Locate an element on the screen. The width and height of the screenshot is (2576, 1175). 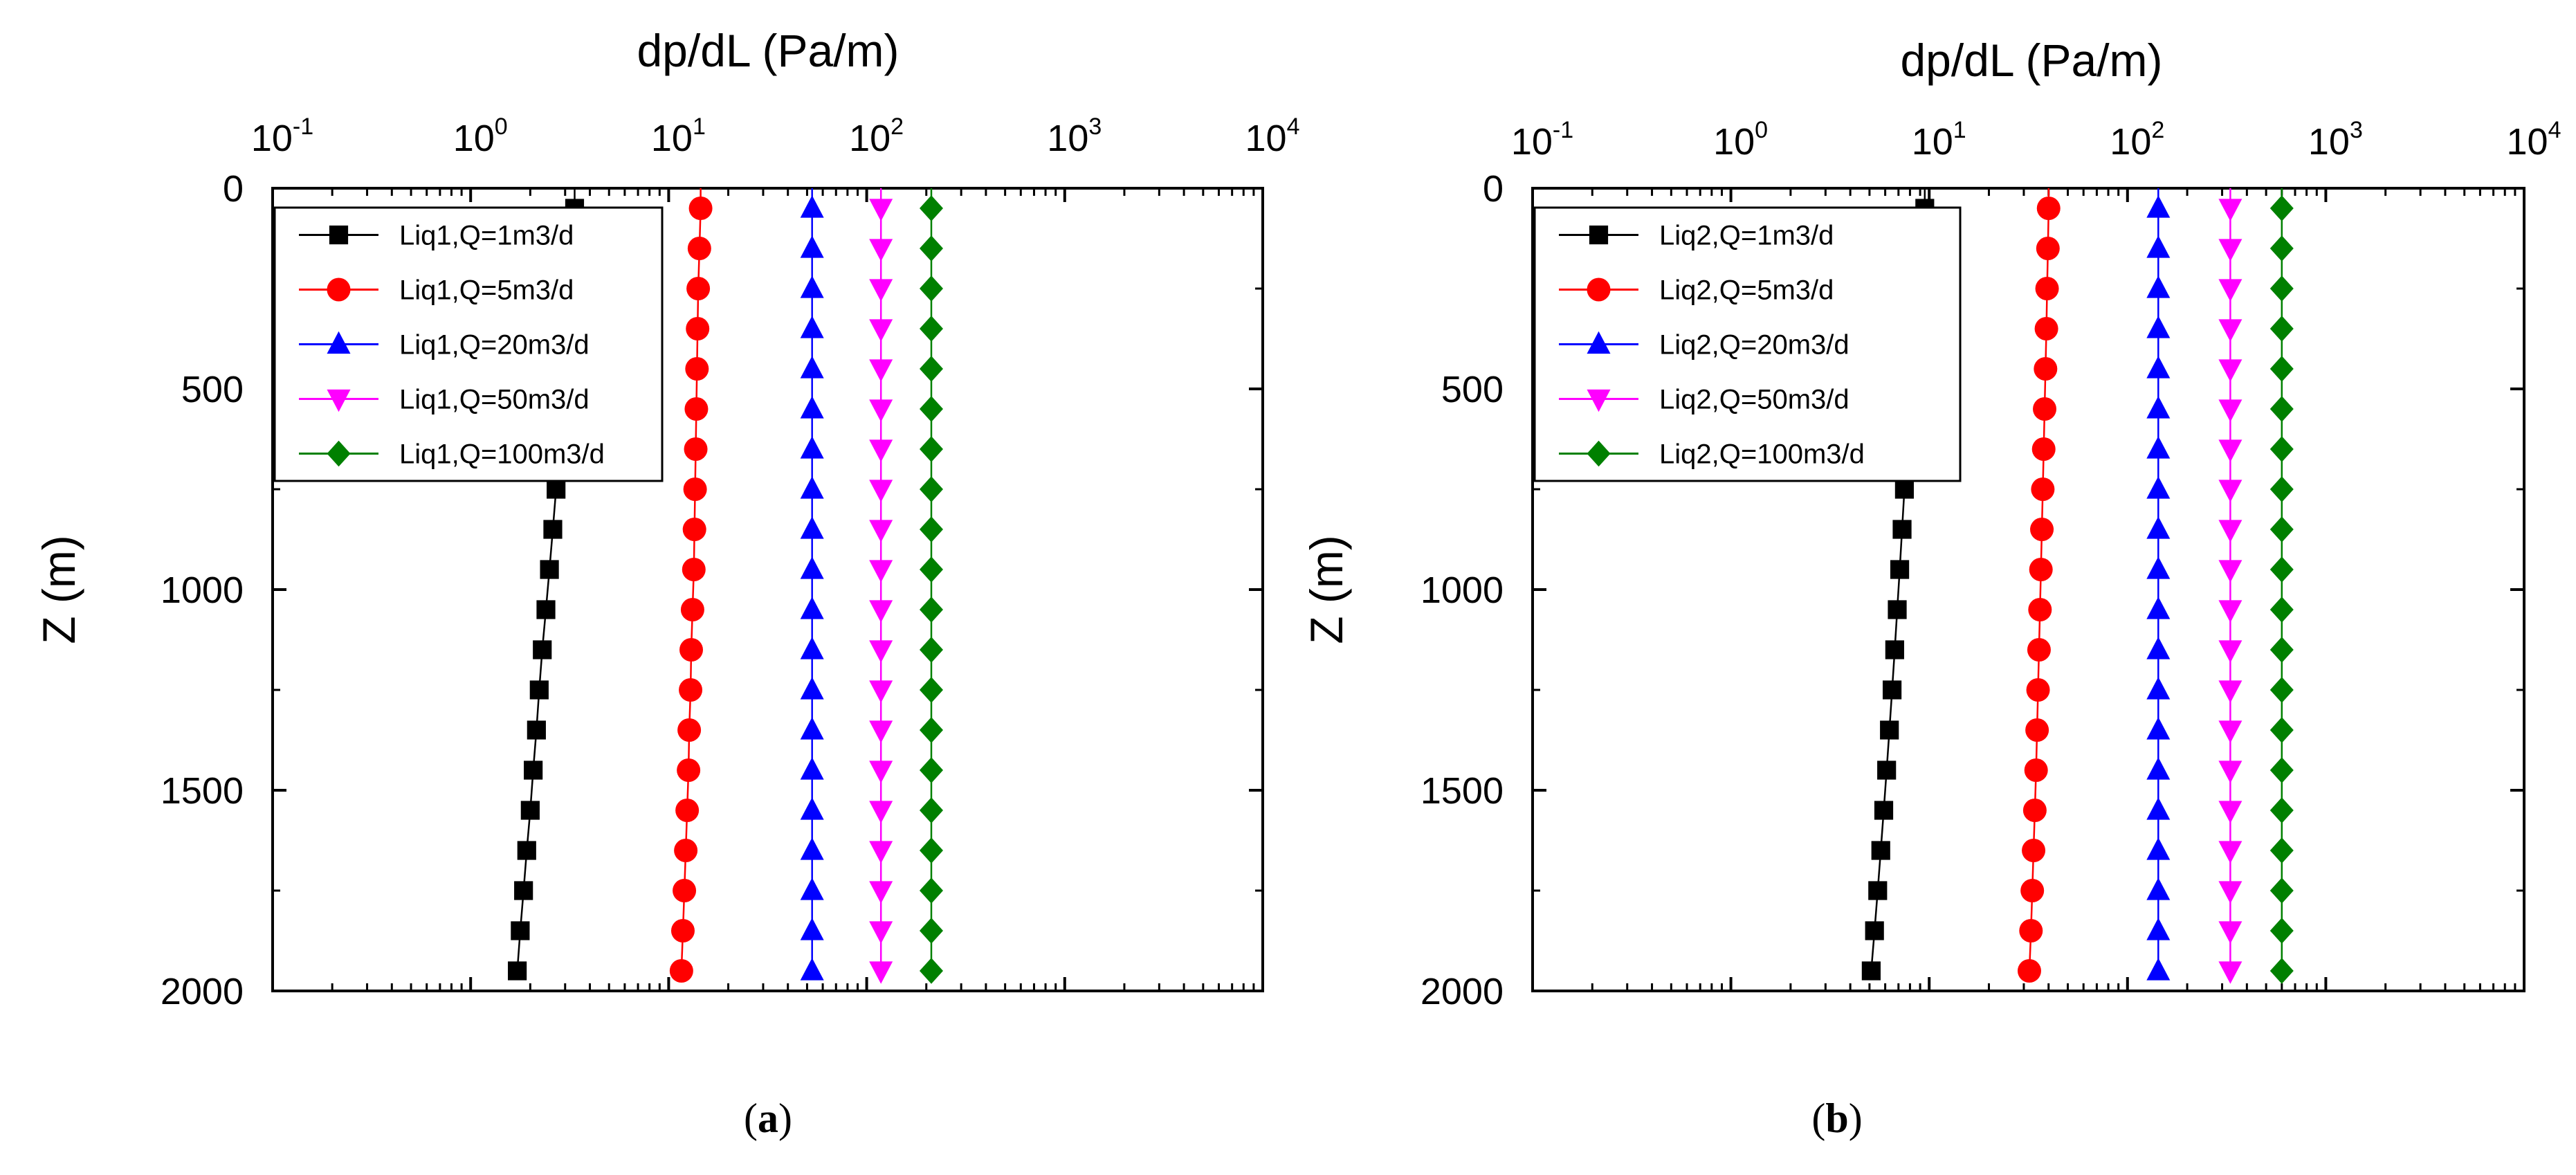
legend-label: Liq1,Q=1m3/d is located at coordinates (487, 236).